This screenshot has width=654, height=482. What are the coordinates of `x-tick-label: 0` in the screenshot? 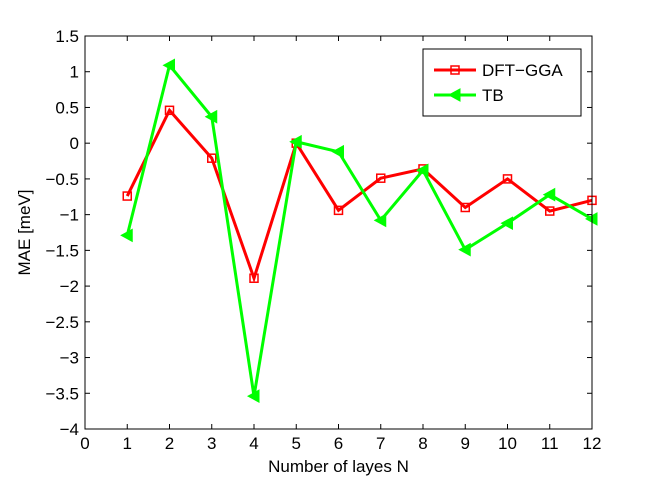 It's located at (84, 443).